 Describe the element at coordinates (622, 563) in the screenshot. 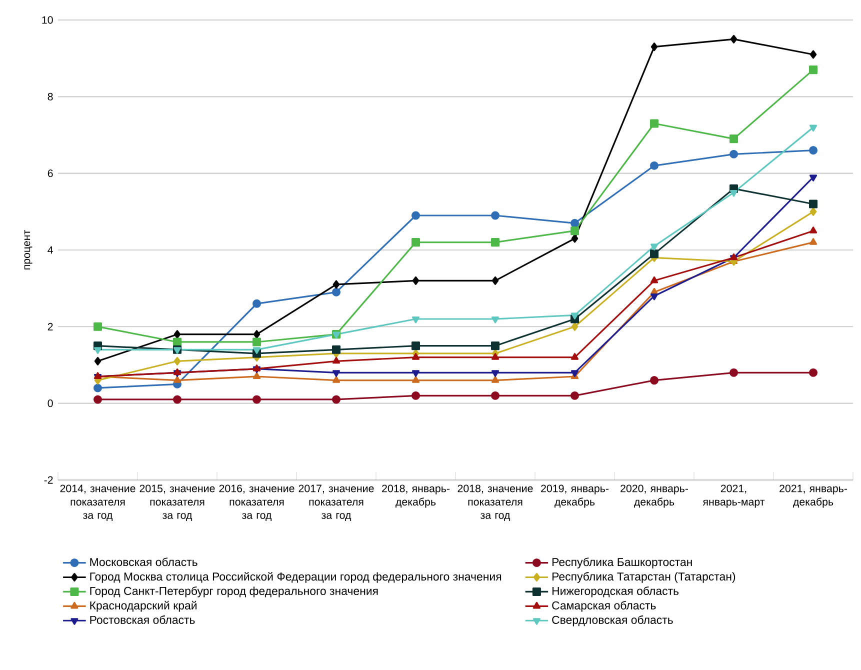

I see `legend-label: Республика Башкортостан` at that location.